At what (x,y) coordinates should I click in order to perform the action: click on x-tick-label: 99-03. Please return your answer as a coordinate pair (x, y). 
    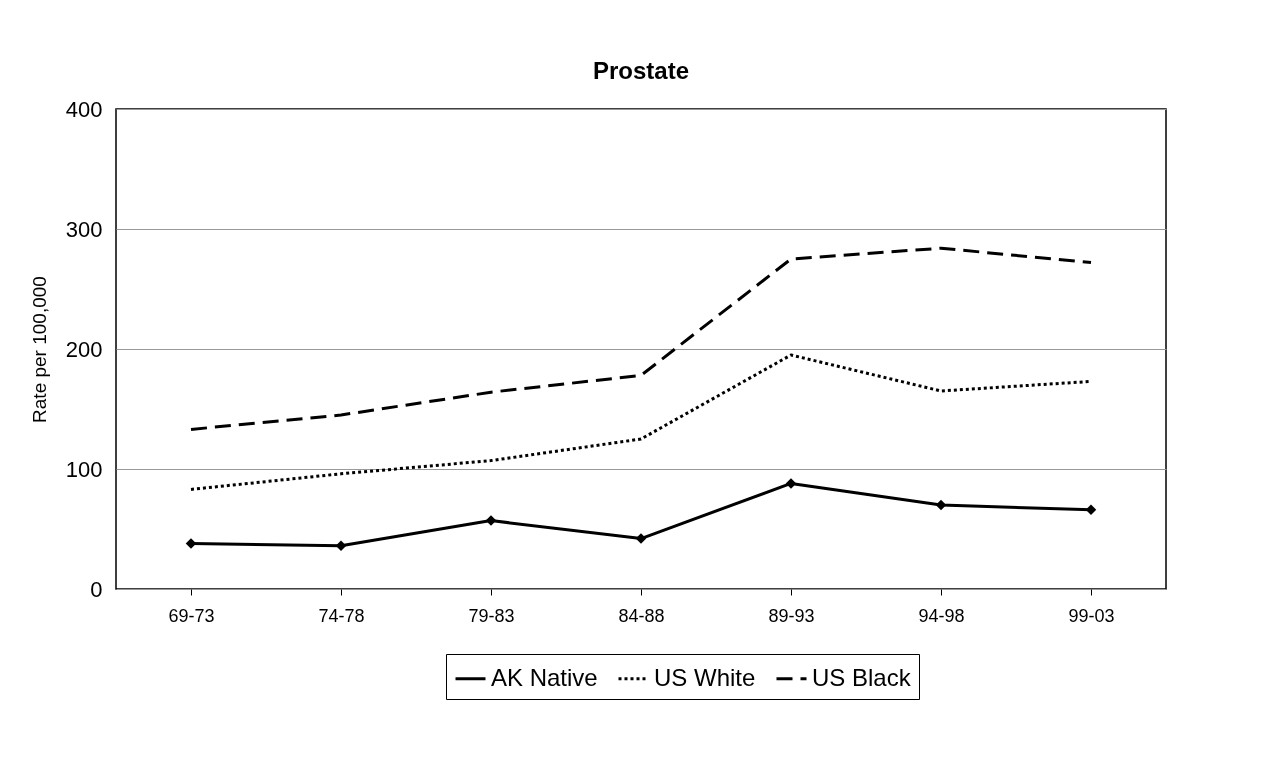
    Looking at the image, I should click on (1091, 615).